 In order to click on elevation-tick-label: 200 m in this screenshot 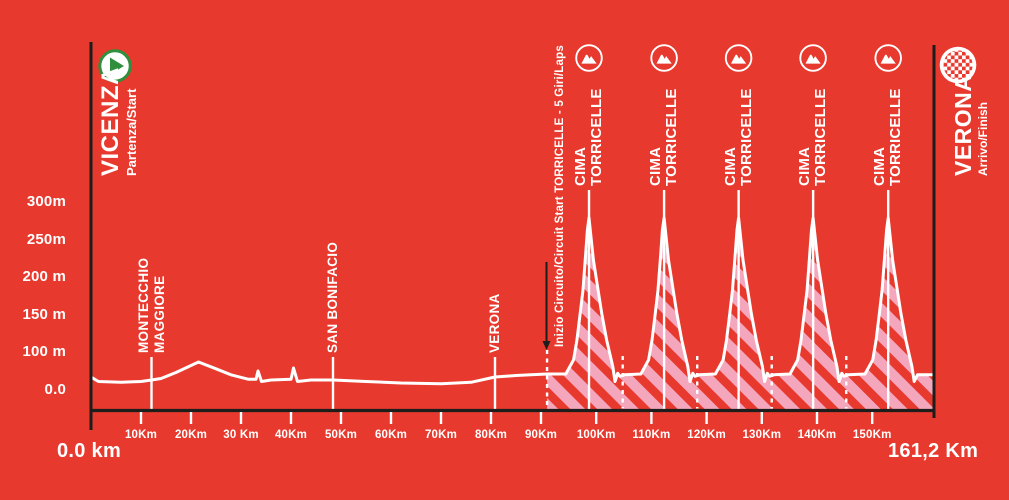, I will do `click(44, 276)`.